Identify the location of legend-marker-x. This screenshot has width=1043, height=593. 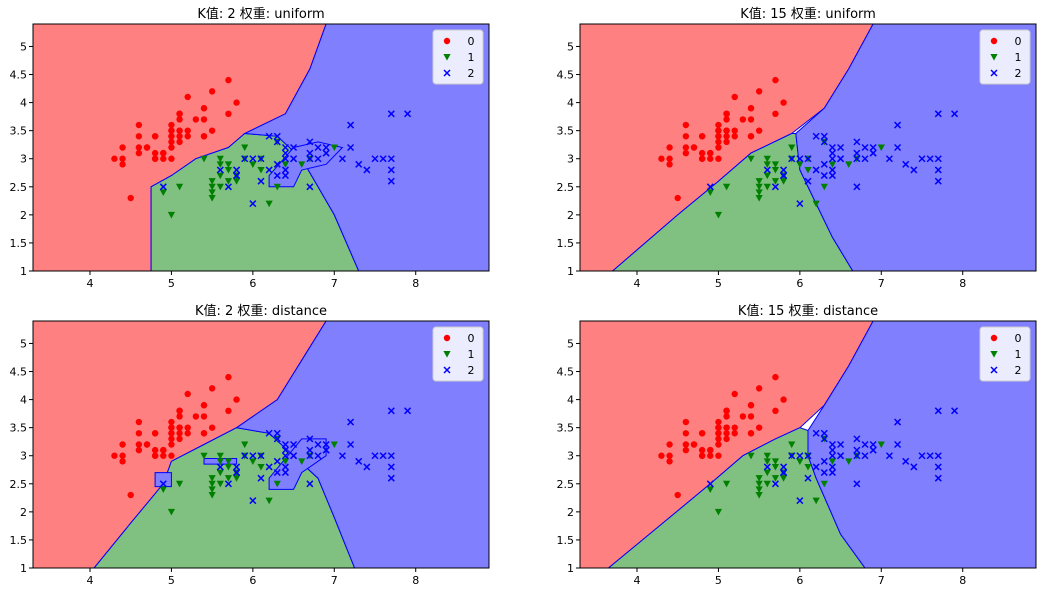
(447, 73).